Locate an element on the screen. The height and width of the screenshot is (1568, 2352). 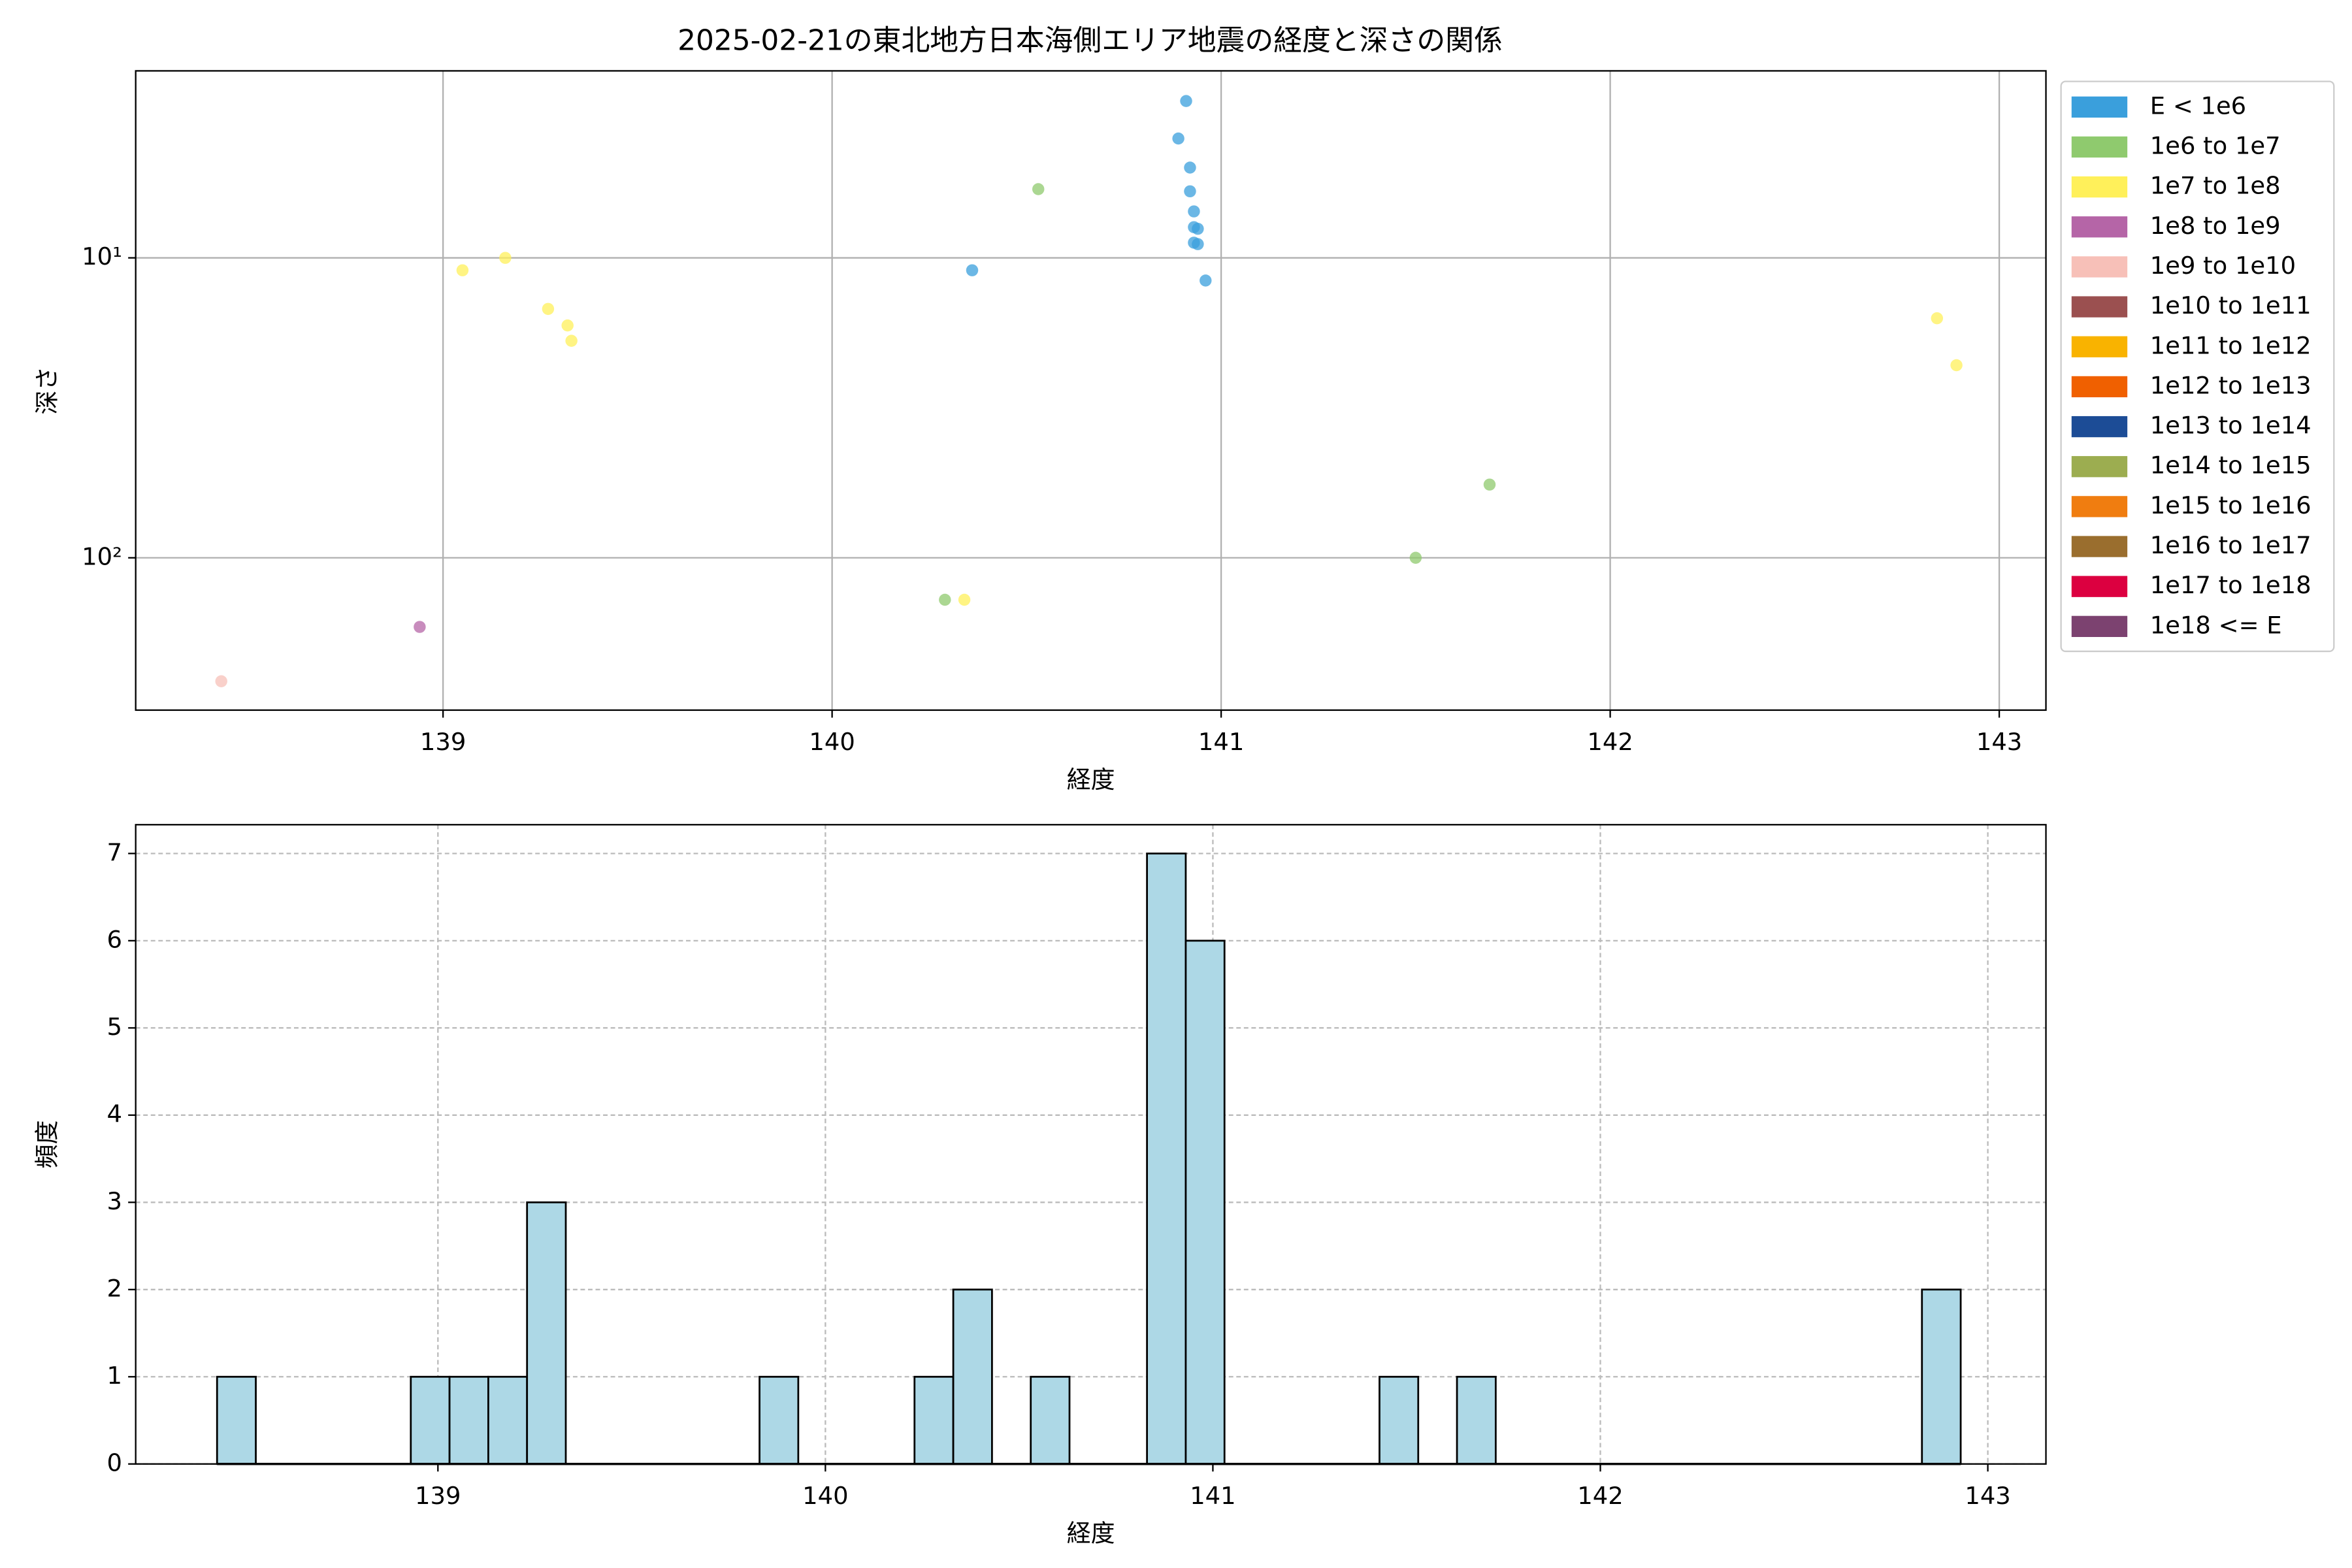
y-tick-label: 10² is located at coordinates (102, 556).